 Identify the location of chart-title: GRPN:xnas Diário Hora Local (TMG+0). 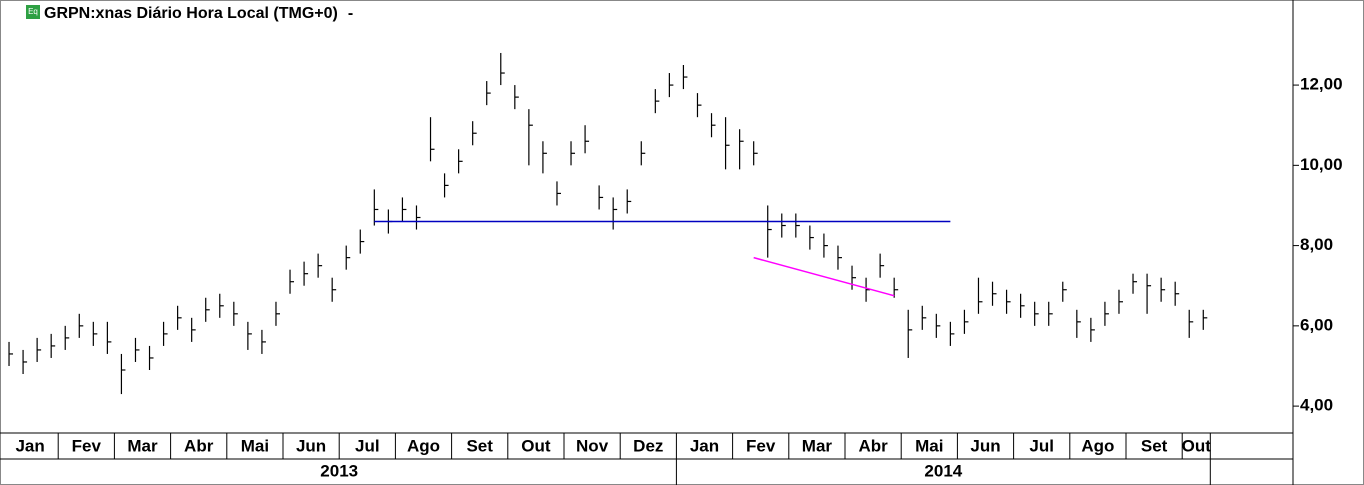
(191, 13).